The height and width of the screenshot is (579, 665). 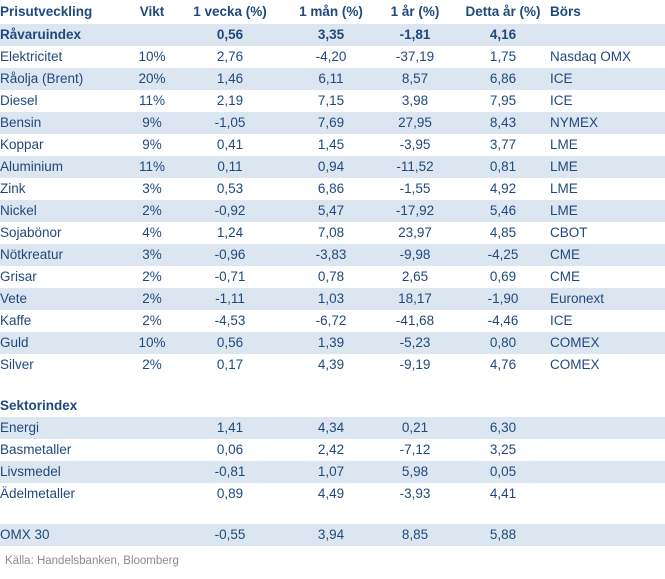 I want to click on cell: 4,39, so click(x=331, y=364).